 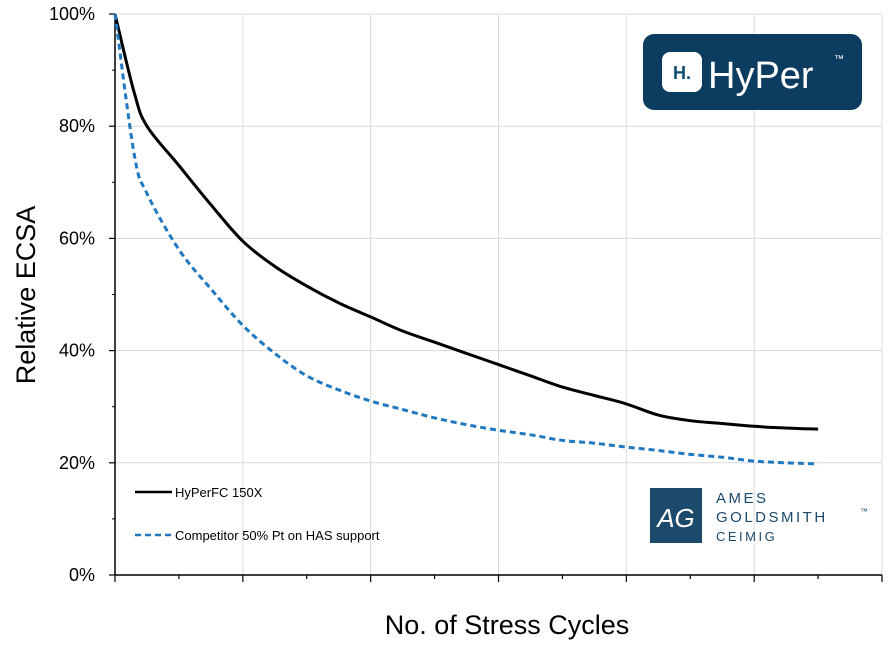 What do you see at coordinates (746, 536) in the screenshot?
I see `ames-goldsmith-line3: CEIMIG` at bounding box center [746, 536].